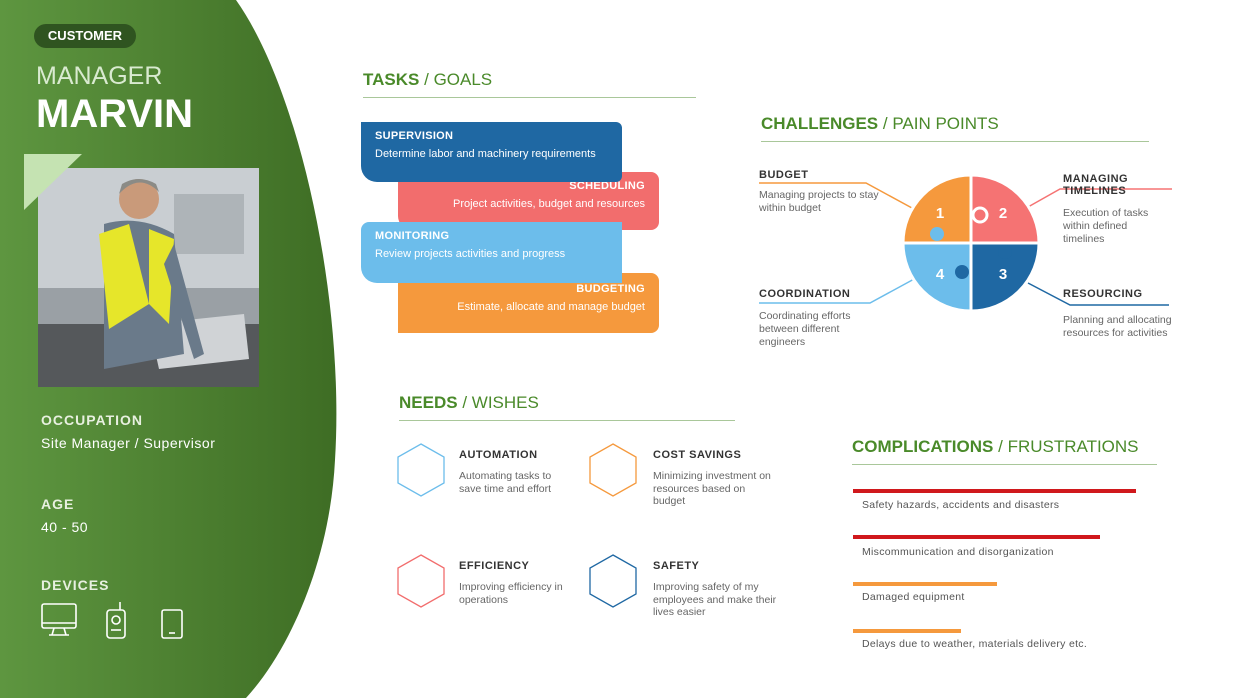 This screenshot has width=1242, height=698. What do you see at coordinates (391, 79) in the screenshot?
I see `heading: TASKS` at bounding box center [391, 79].